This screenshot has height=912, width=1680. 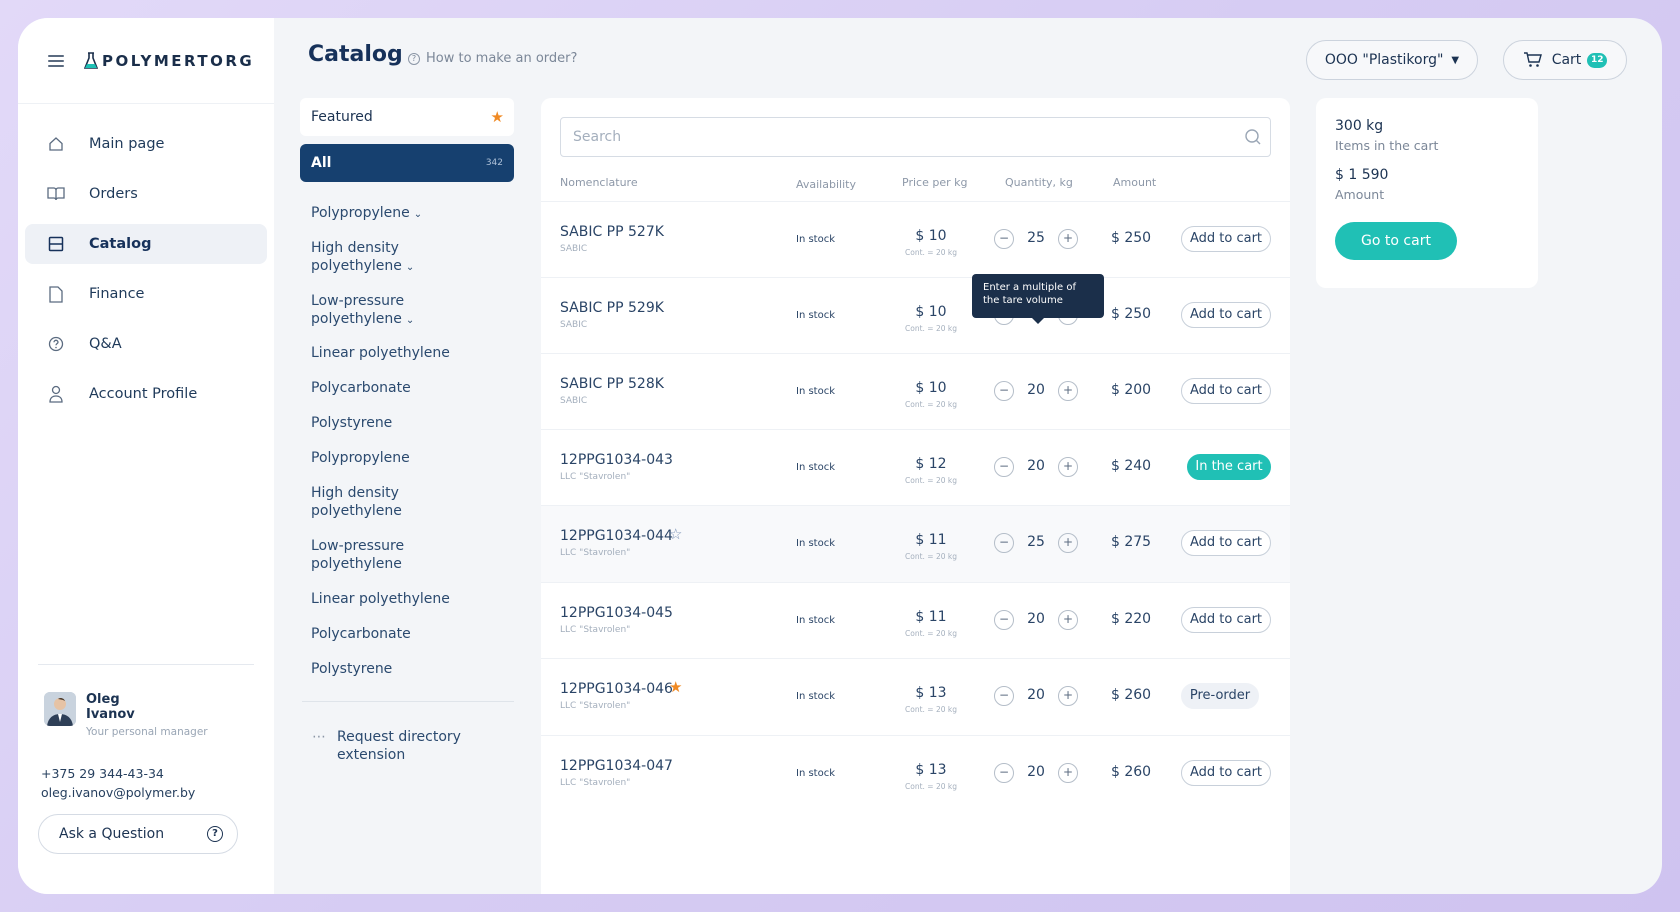 What do you see at coordinates (394, 746) in the screenshot?
I see `request-extension-link: ⋯ Request directory extension` at bounding box center [394, 746].